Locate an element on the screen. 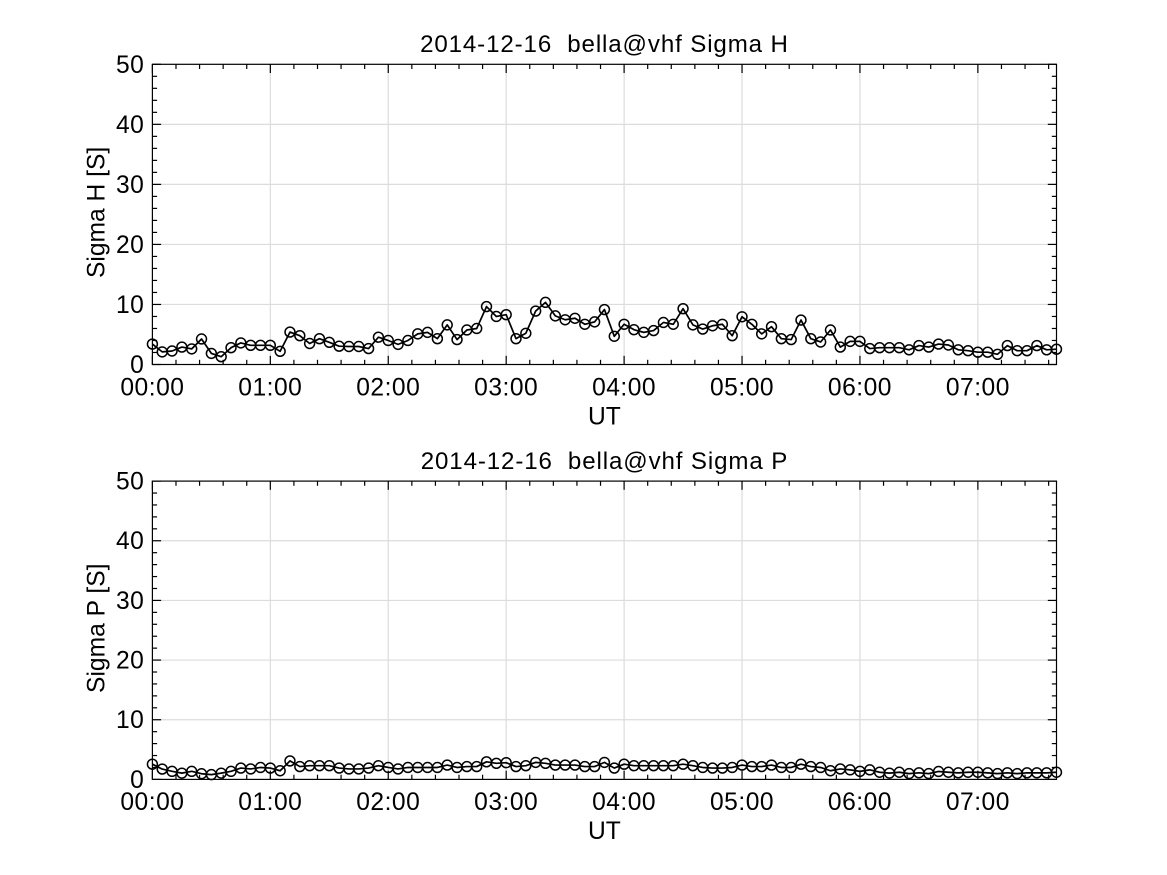  svg-text: 2014-12-16 bella@vhf Sigma P is located at coordinates (604, 461).